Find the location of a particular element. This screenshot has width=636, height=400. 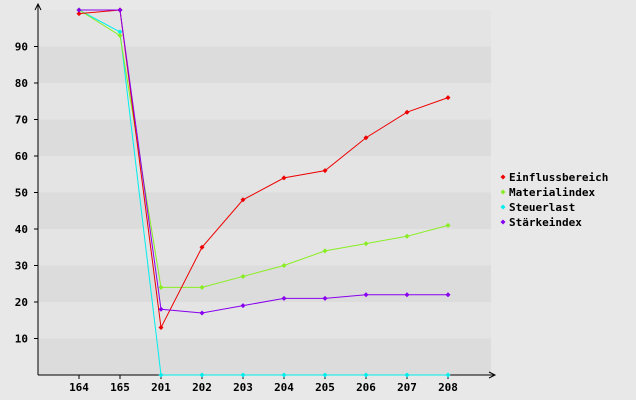

x-tick-label: 202 is located at coordinates (202, 387).